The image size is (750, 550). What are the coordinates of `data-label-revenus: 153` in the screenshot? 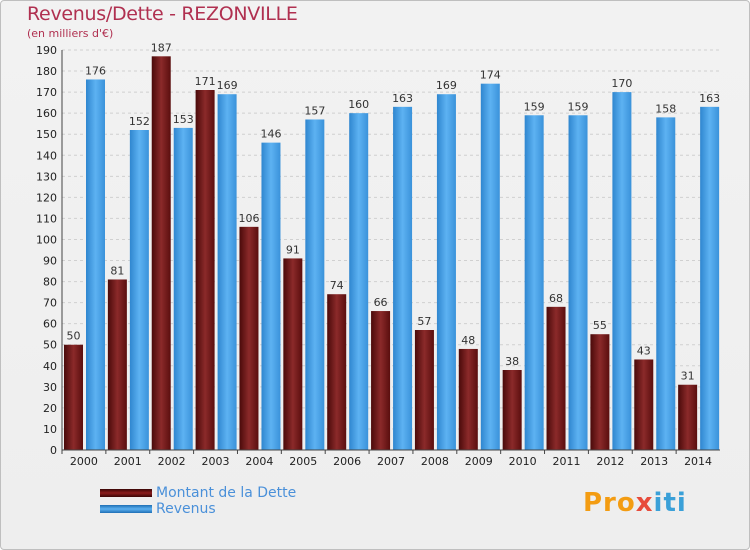 It's located at (183, 119).